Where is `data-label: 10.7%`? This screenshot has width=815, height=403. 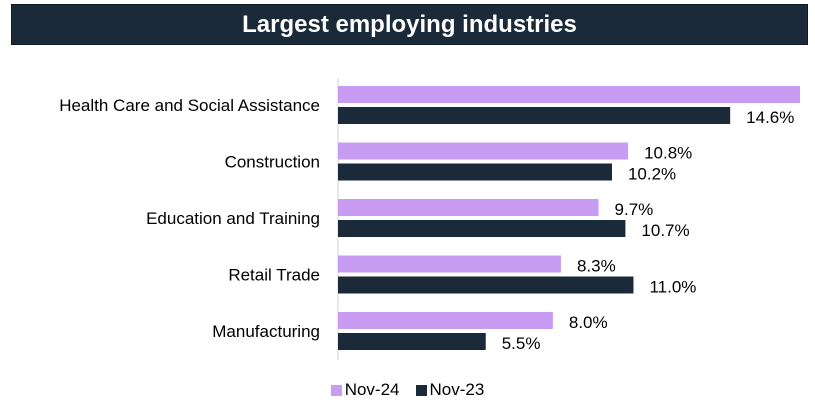
data-label: 10.7% is located at coordinates (665, 230).